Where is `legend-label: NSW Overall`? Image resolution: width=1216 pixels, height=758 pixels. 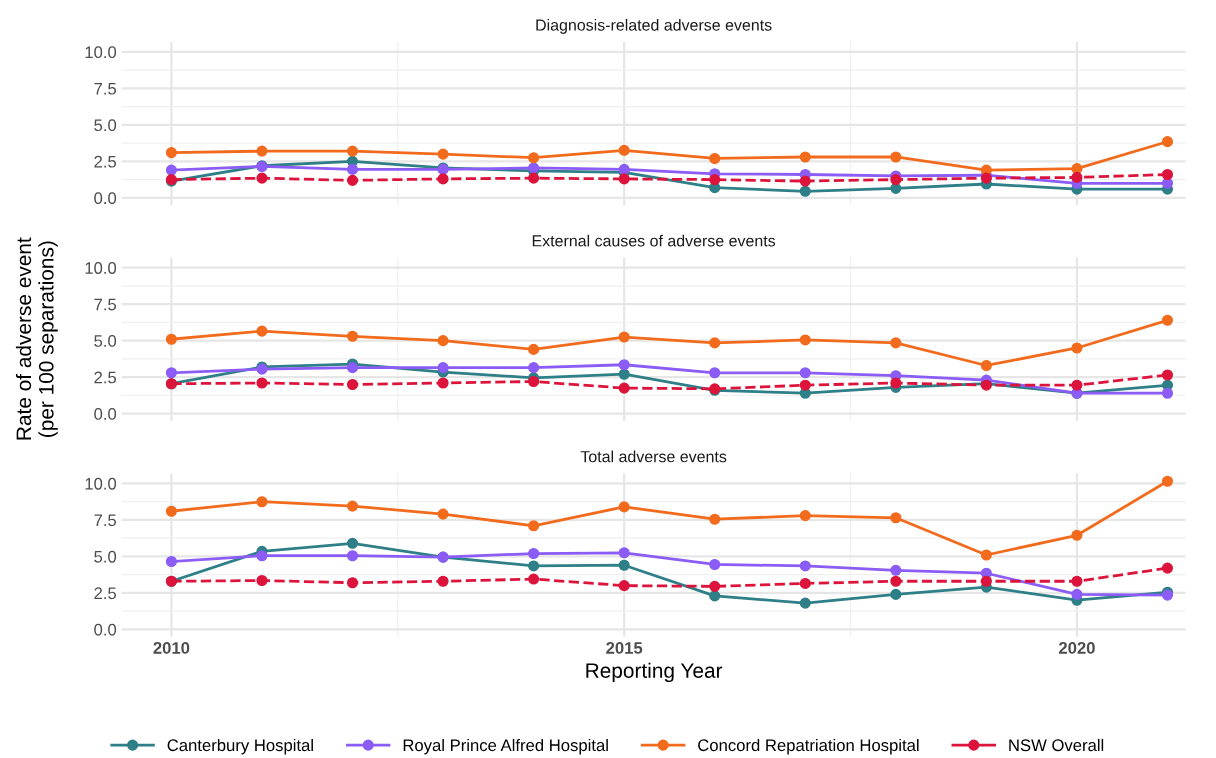 legend-label: NSW Overall is located at coordinates (1056, 745).